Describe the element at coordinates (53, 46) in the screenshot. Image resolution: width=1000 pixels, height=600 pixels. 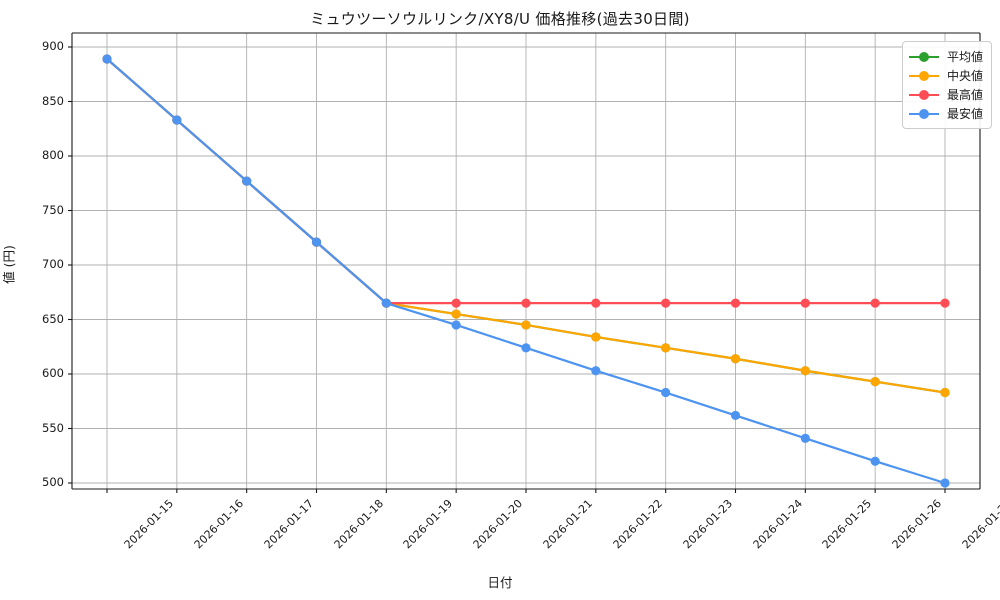
I see `y-tick-label: 900` at that location.